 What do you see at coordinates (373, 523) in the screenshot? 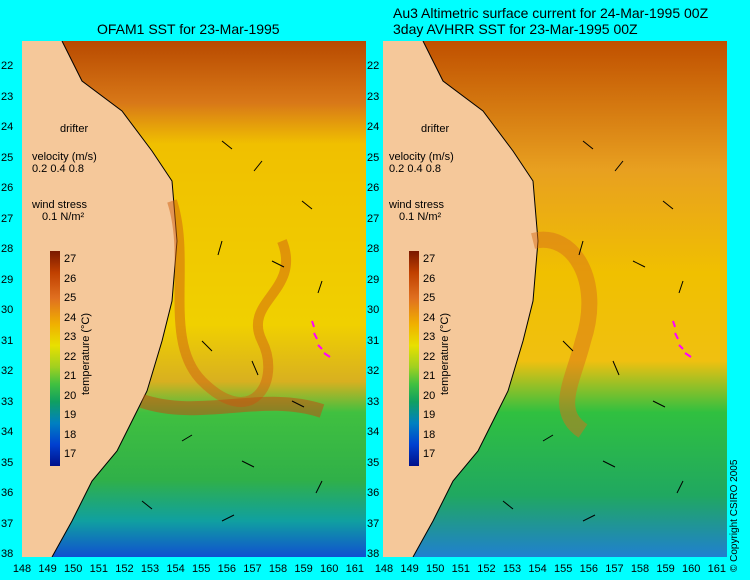
I see `latitude-label: 37` at bounding box center [373, 523].